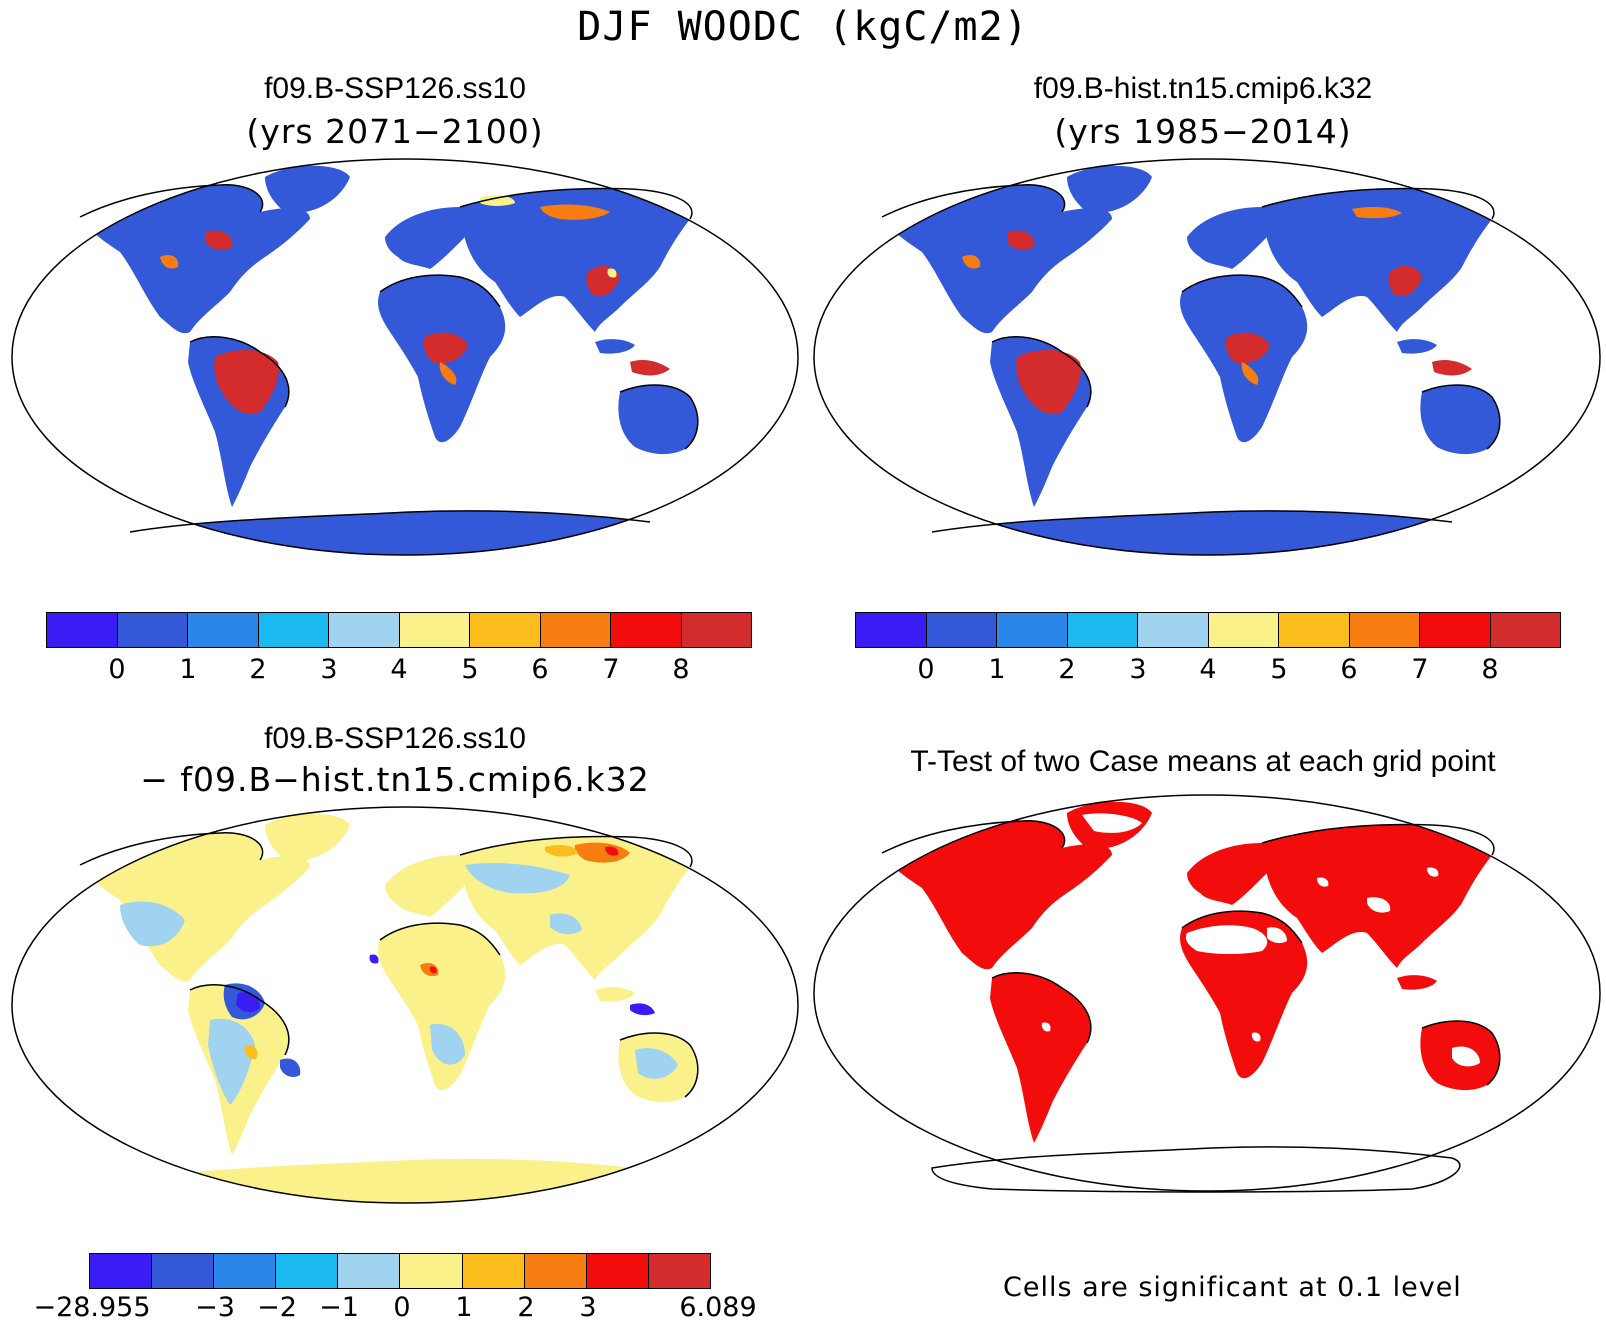 The height and width of the screenshot is (1323, 1606). I want to click on map-hist, so click(1207, 357).